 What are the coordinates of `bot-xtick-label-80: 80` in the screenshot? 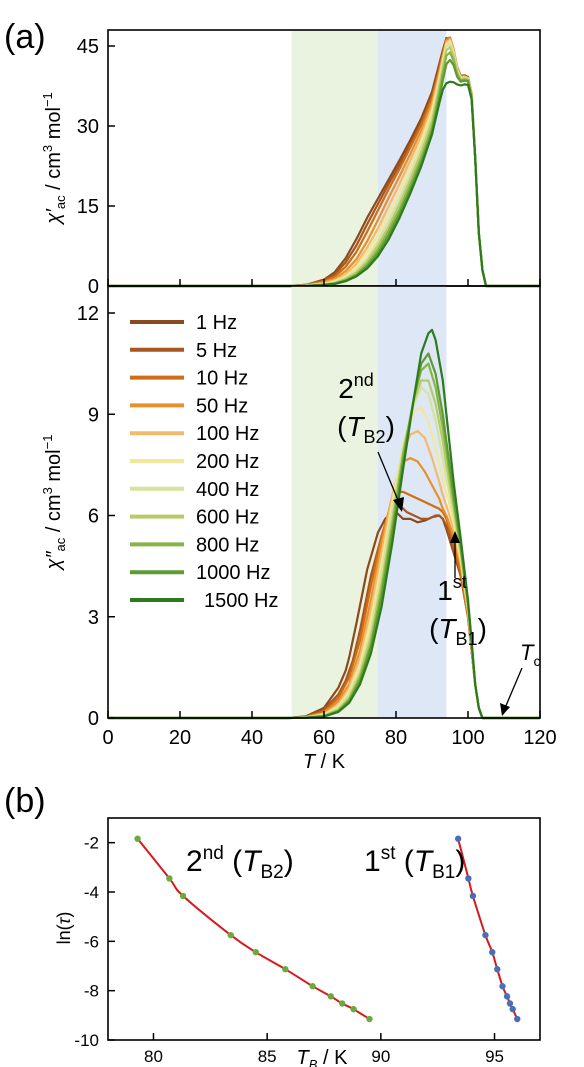 It's located at (153, 1056).